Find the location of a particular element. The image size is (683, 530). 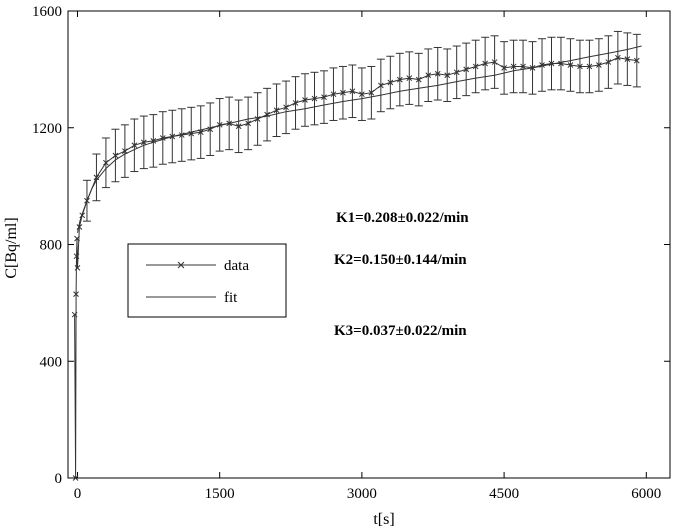

legend-box is located at coordinates (207, 280).